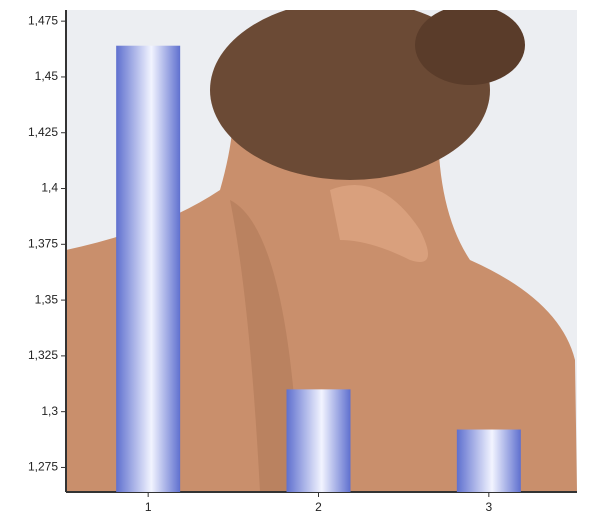  I want to click on x-tick-label: 2, so click(318, 507).